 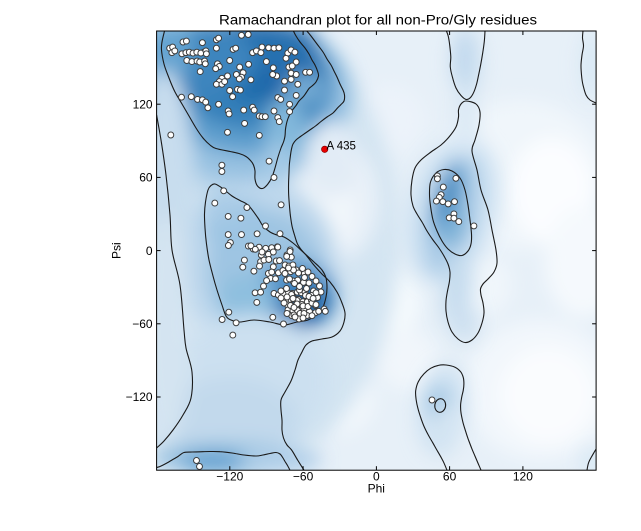 I want to click on svg-text: A 435, so click(x=341, y=147).